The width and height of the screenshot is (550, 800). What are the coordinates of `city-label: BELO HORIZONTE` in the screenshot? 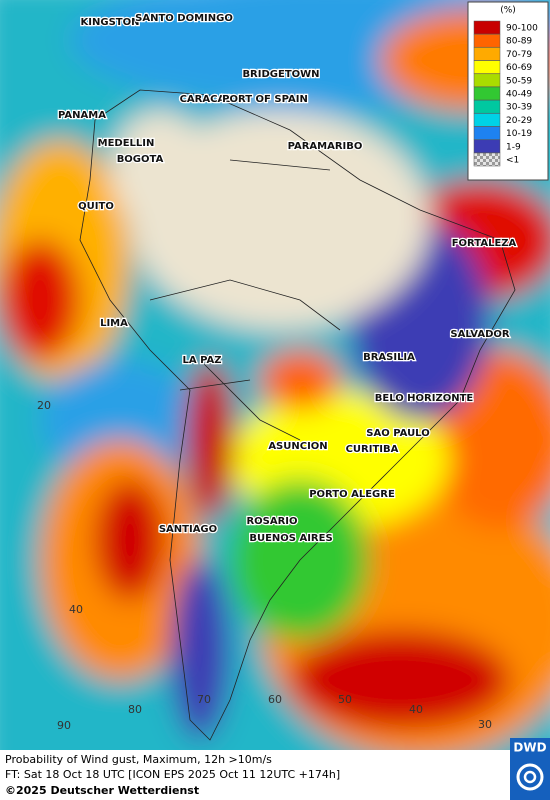 It's located at (424, 398).